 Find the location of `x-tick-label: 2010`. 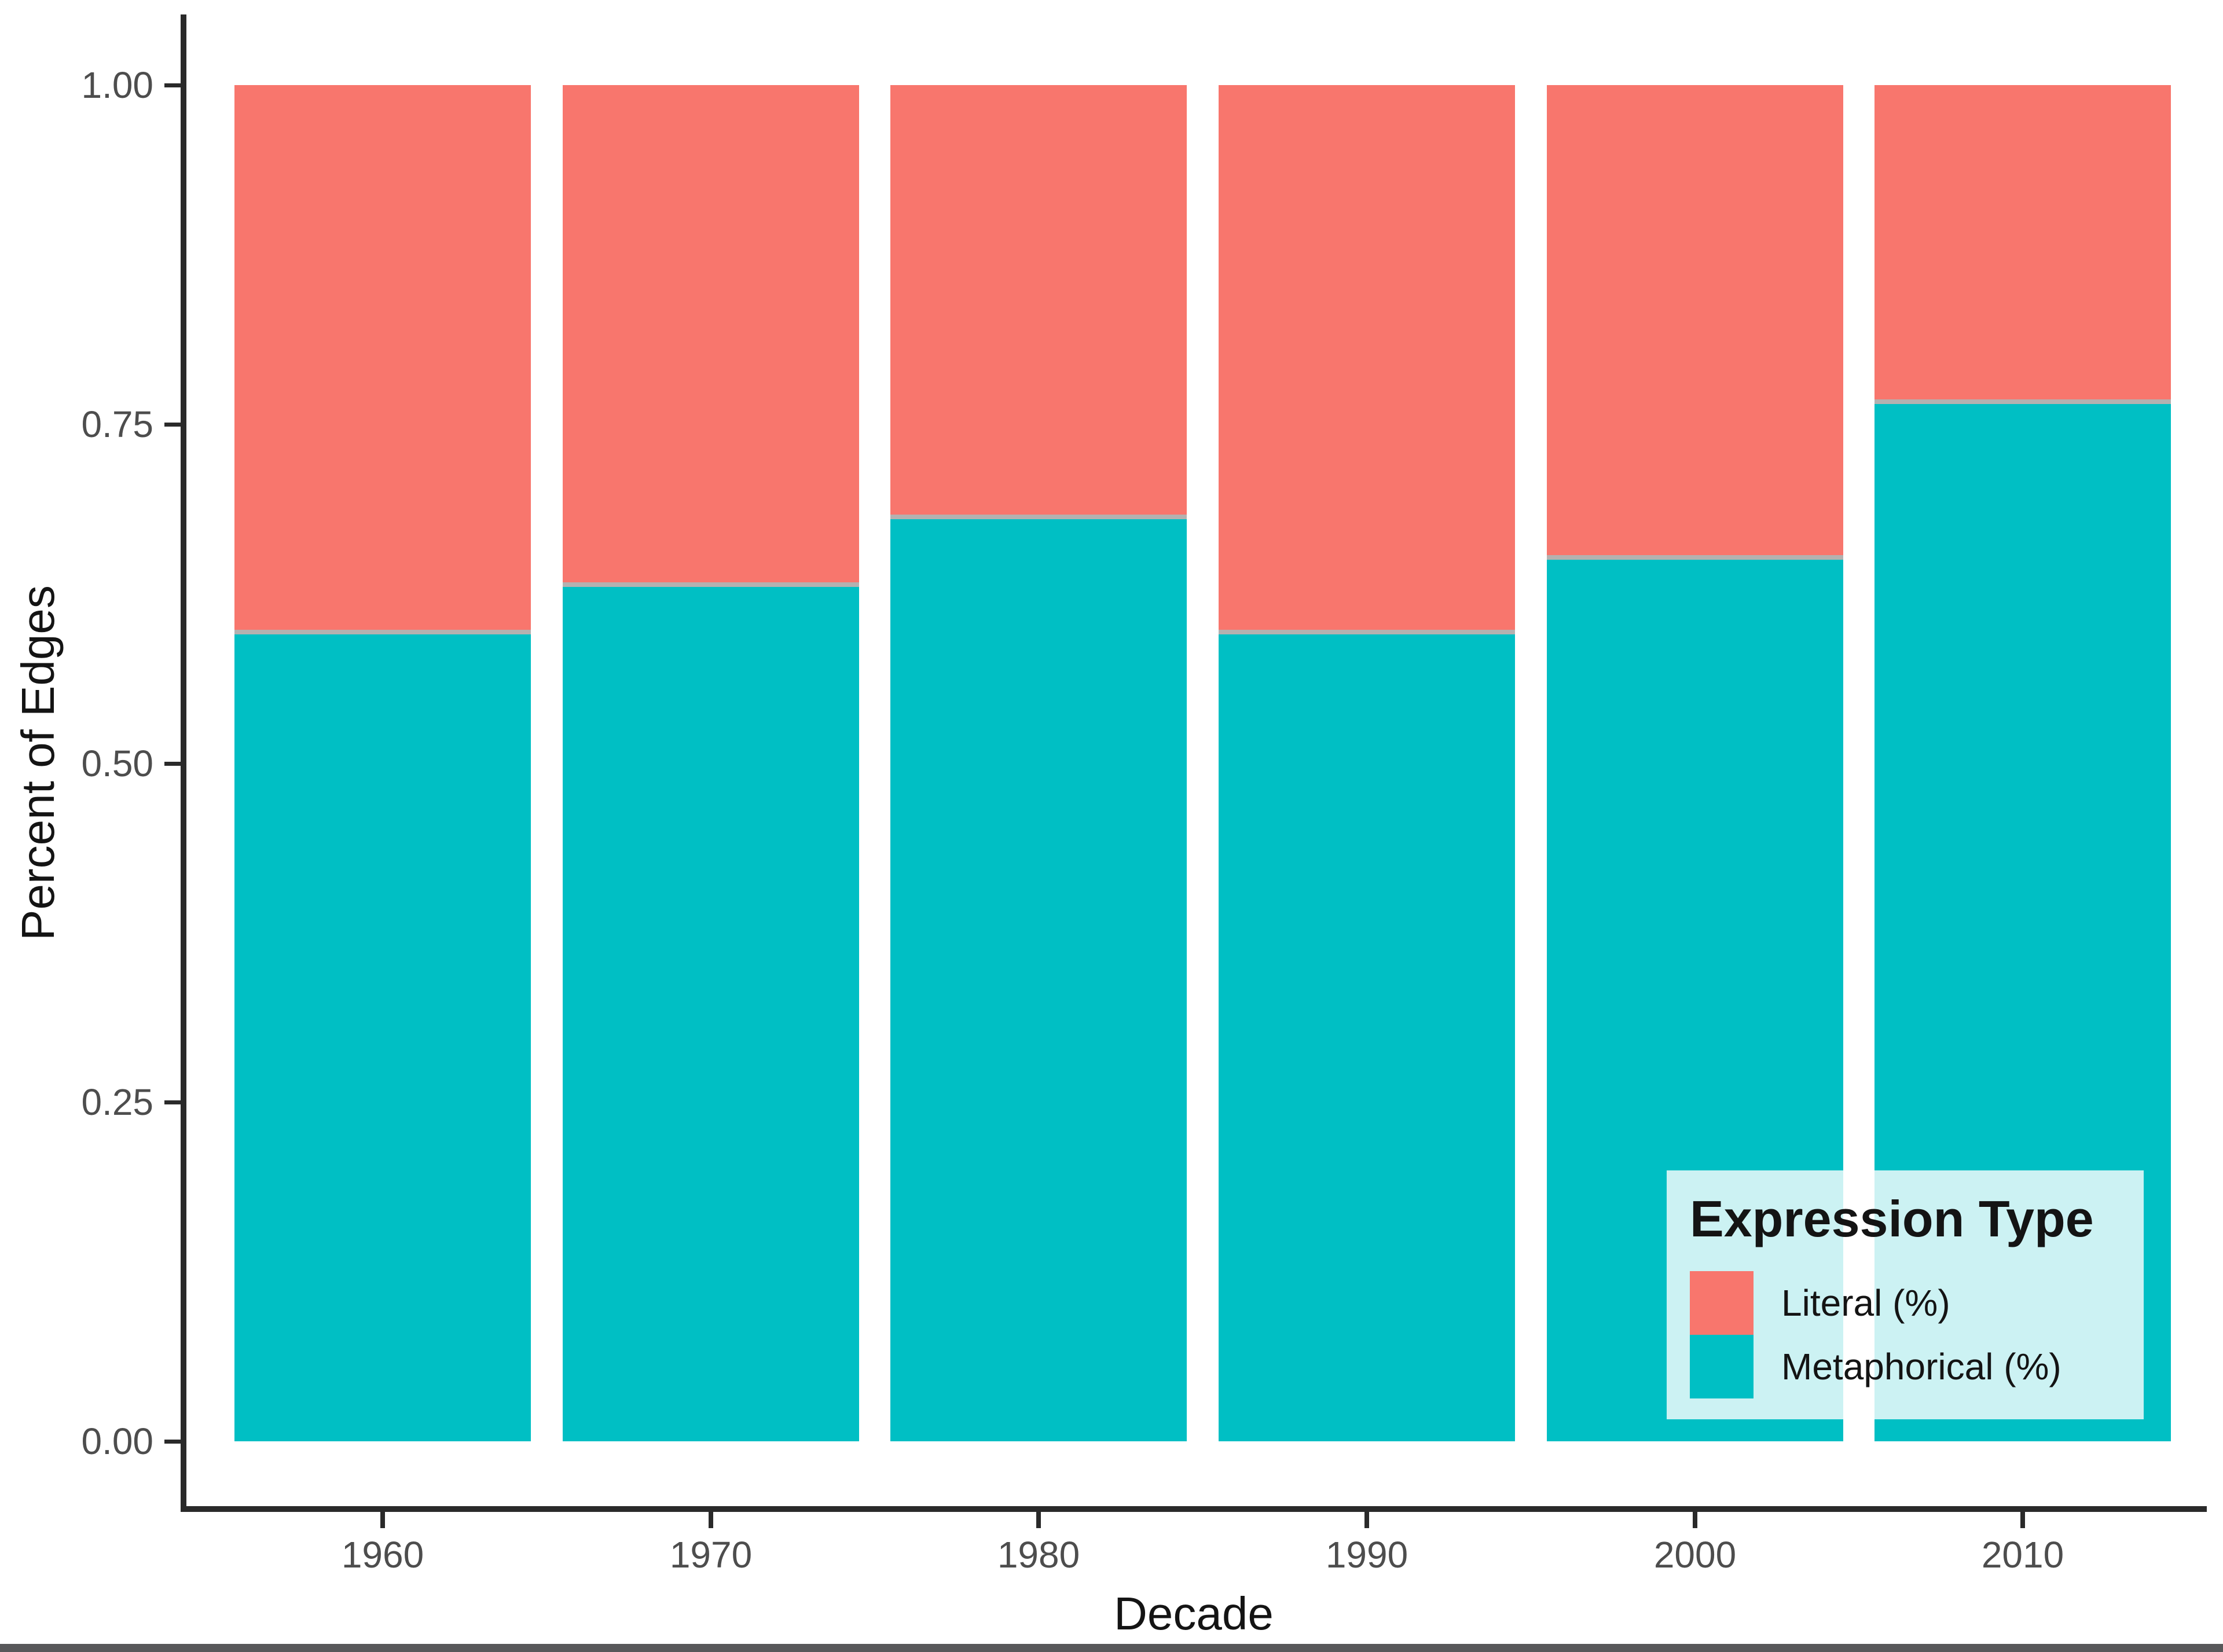

x-tick-label: 2010 is located at coordinates (2022, 1555).